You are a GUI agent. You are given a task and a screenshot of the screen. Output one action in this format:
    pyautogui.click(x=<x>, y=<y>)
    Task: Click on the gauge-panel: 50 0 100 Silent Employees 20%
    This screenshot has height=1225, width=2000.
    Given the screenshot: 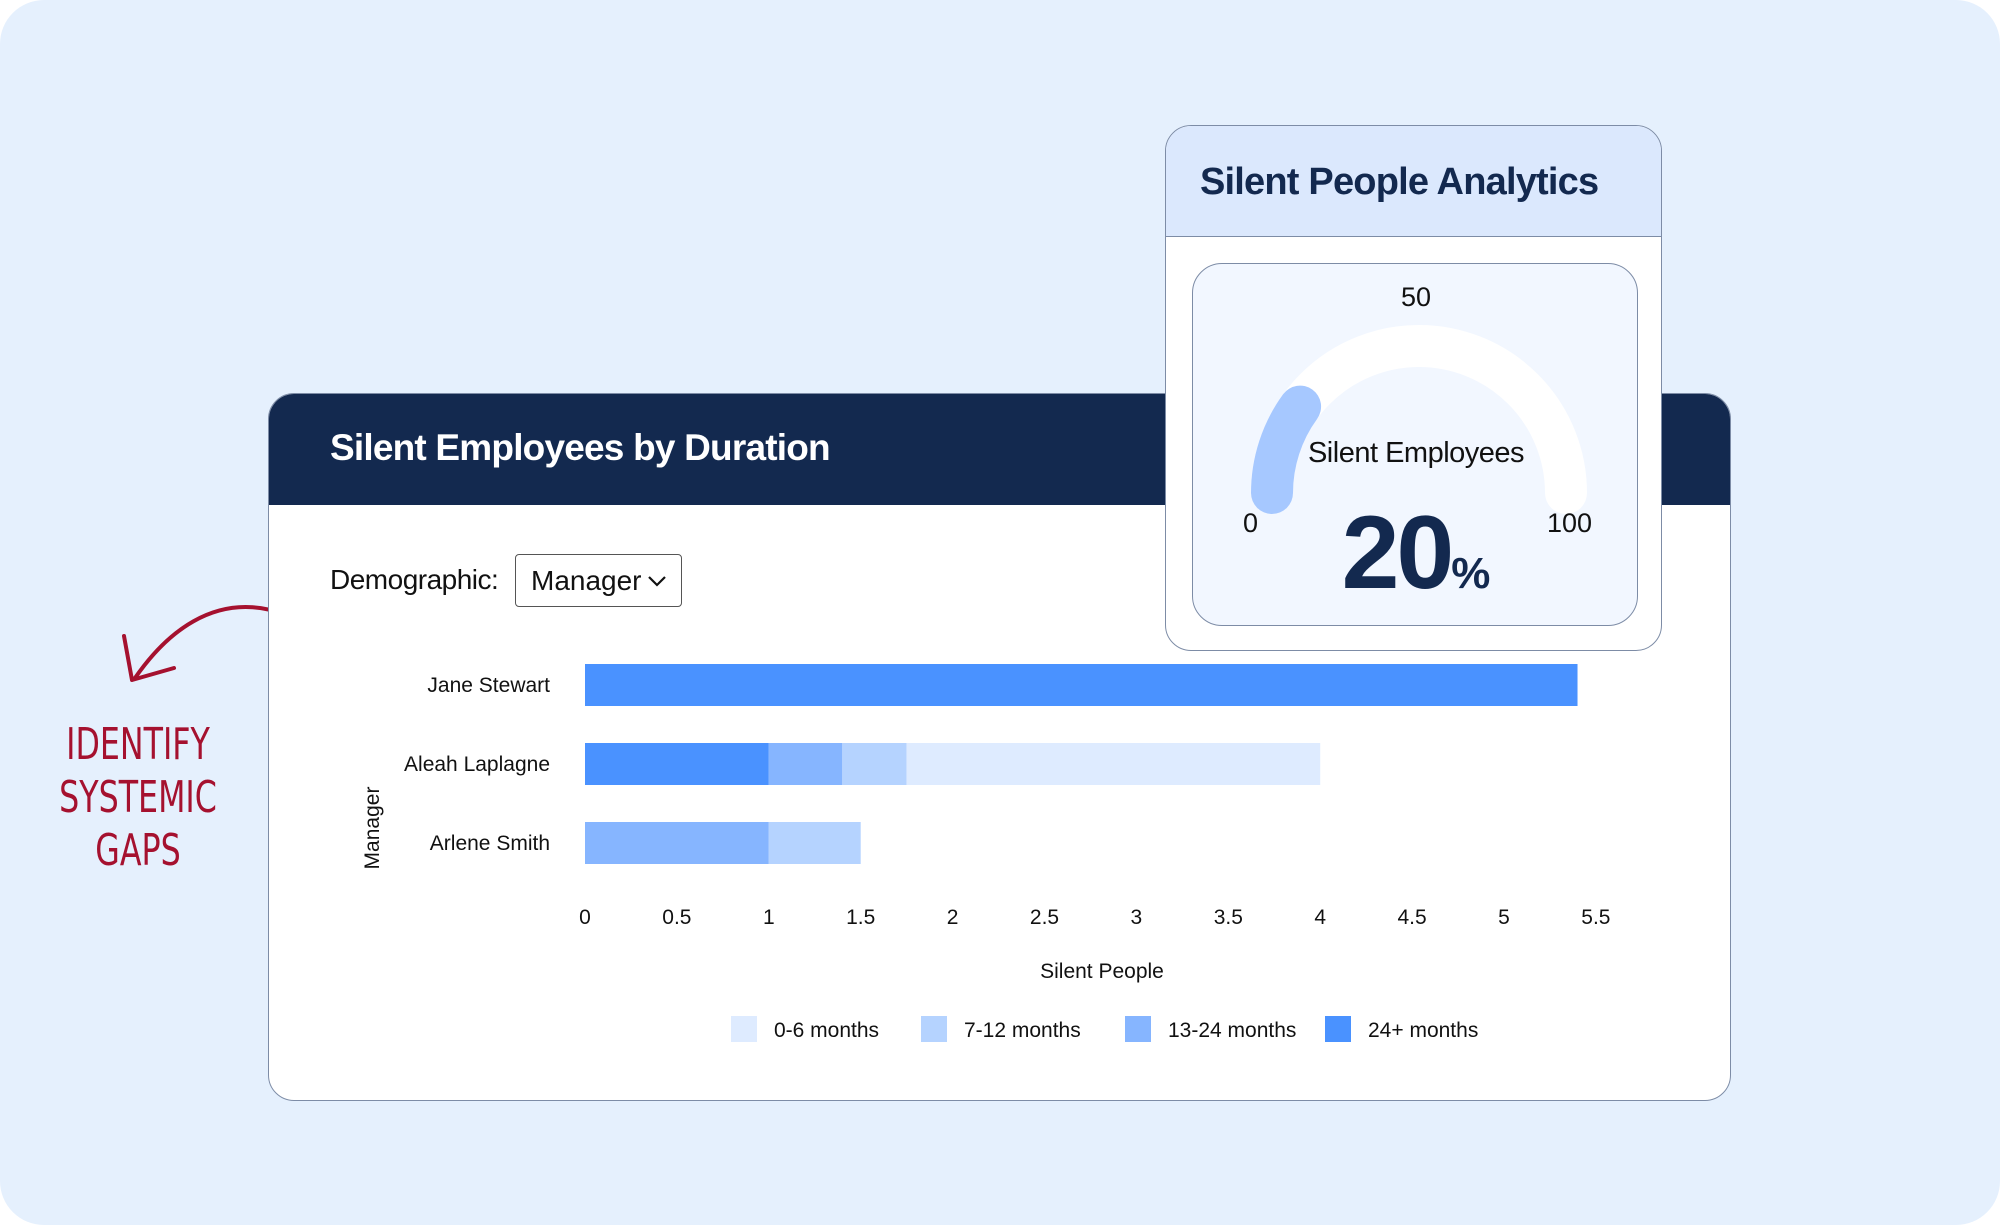 What is the action you would take?
    pyautogui.click(x=1415, y=444)
    